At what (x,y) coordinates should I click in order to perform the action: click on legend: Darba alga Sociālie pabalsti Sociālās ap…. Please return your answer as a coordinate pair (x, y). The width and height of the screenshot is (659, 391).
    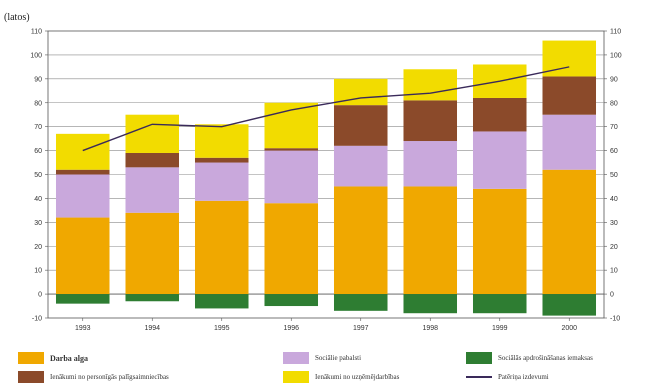
    Looking at the image, I should click on (329, 365).